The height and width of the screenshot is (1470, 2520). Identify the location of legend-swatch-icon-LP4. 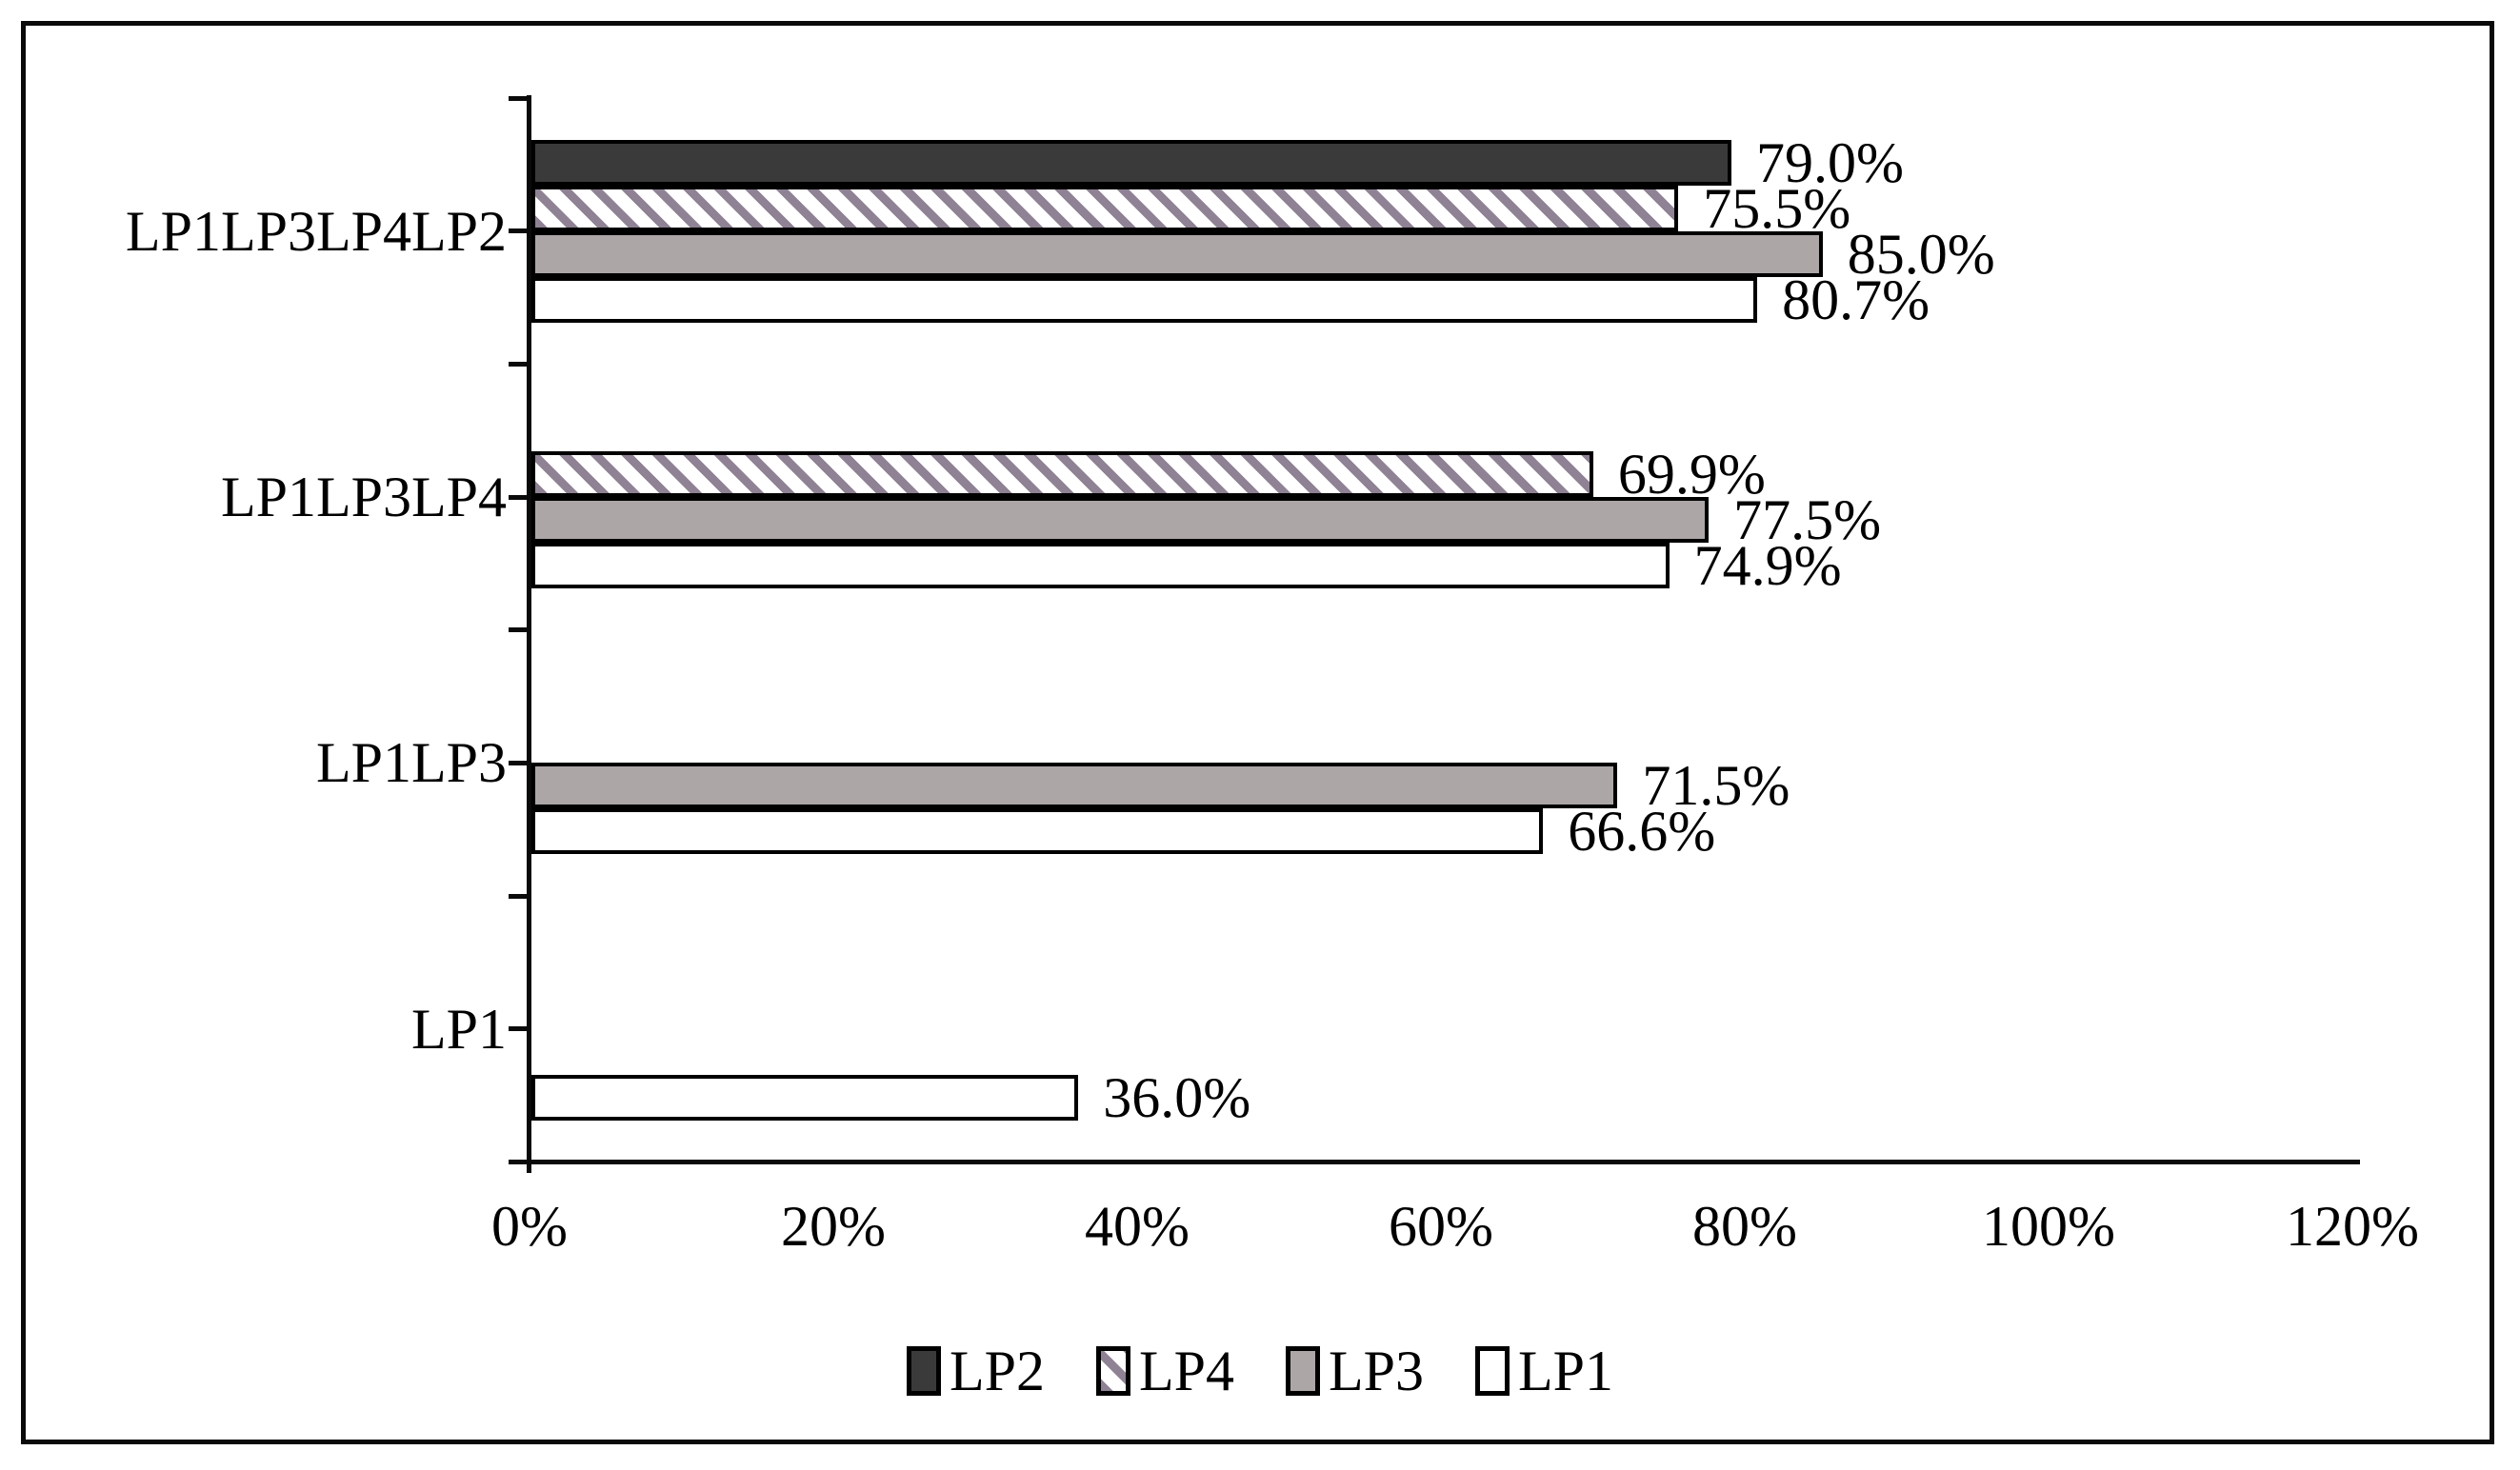
(1112, 1371).